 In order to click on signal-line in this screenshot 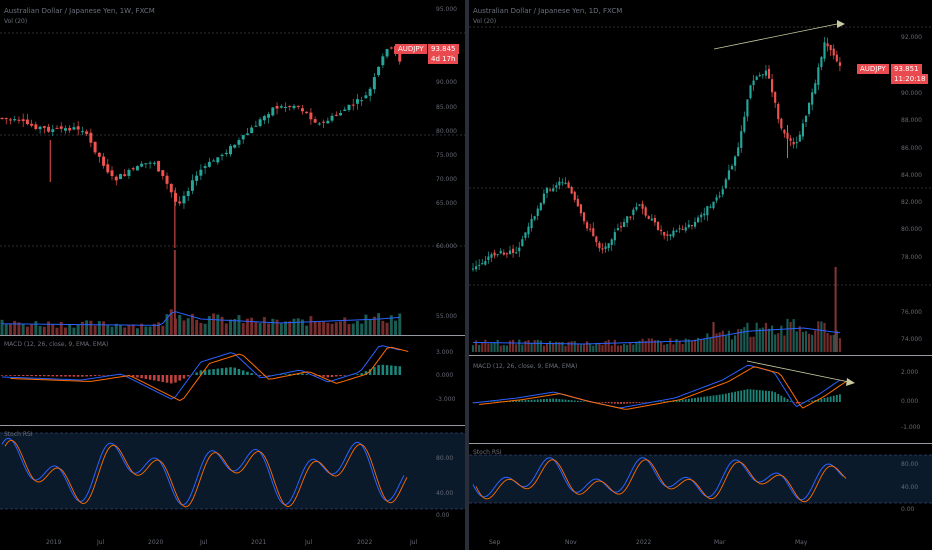, I will do `click(209, 374)`.